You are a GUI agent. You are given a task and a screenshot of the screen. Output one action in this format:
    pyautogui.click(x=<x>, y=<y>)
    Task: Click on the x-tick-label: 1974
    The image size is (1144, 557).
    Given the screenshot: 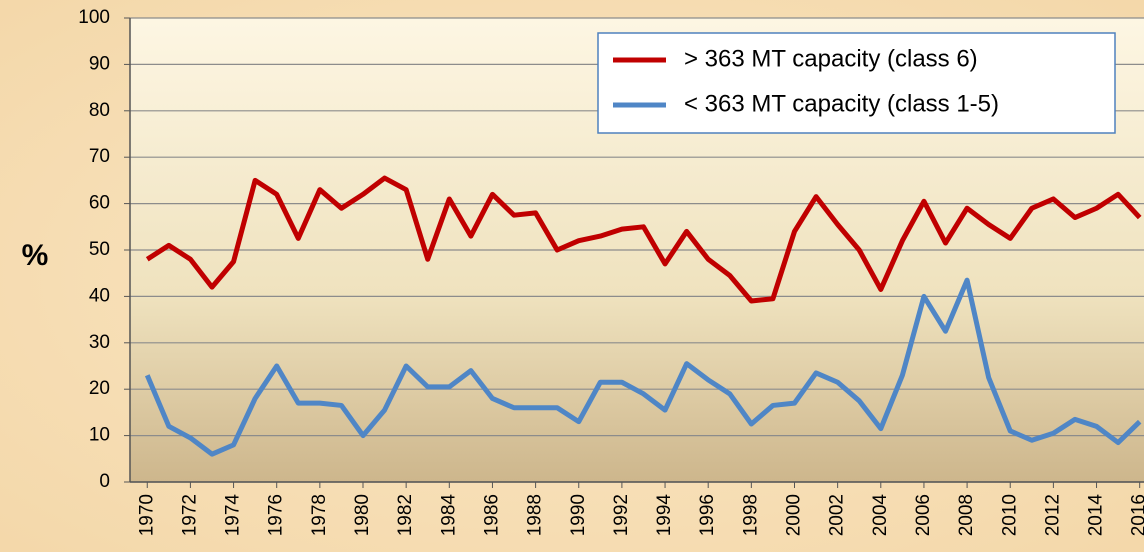 What is the action you would take?
    pyautogui.click(x=233, y=515)
    